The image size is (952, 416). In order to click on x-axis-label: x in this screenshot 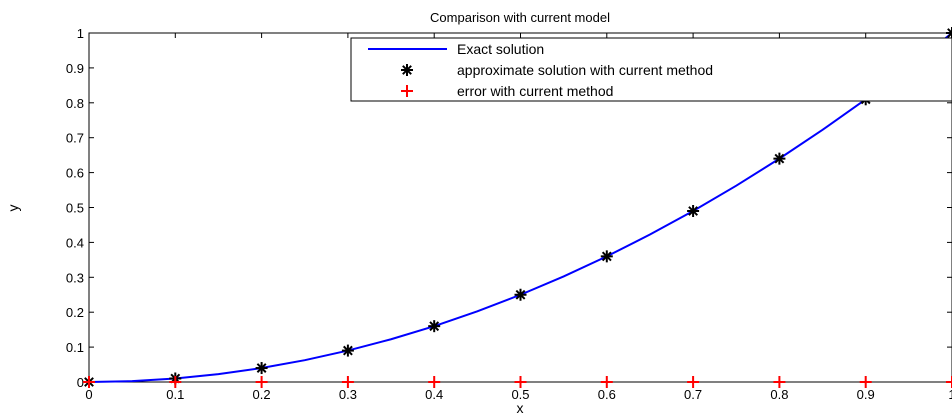, I will do `click(520, 408)`.